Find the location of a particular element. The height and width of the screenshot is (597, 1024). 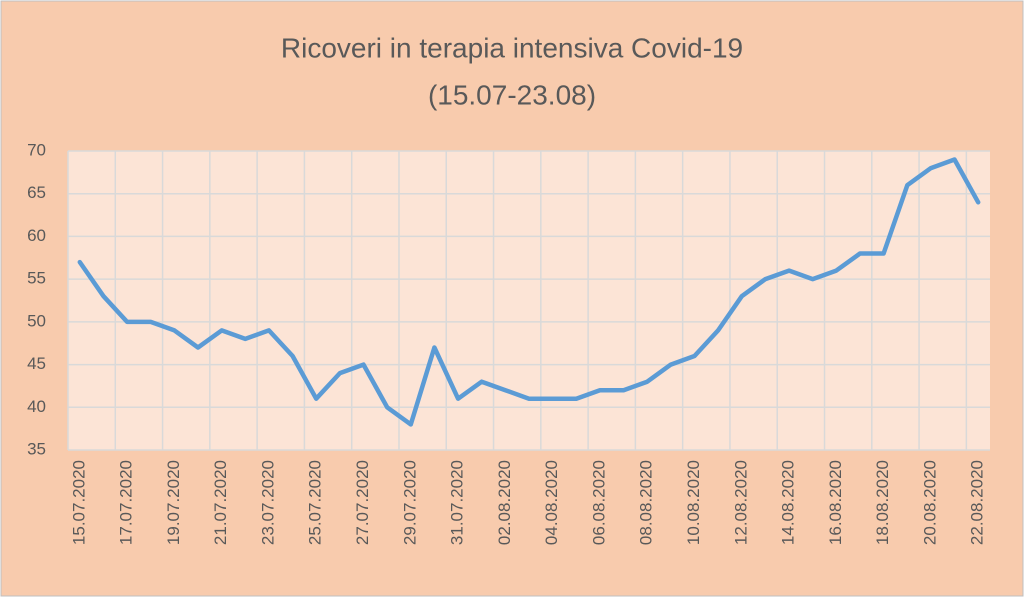

chart-subtitle: (15.07-23.08) is located at coordinates (512, 94).